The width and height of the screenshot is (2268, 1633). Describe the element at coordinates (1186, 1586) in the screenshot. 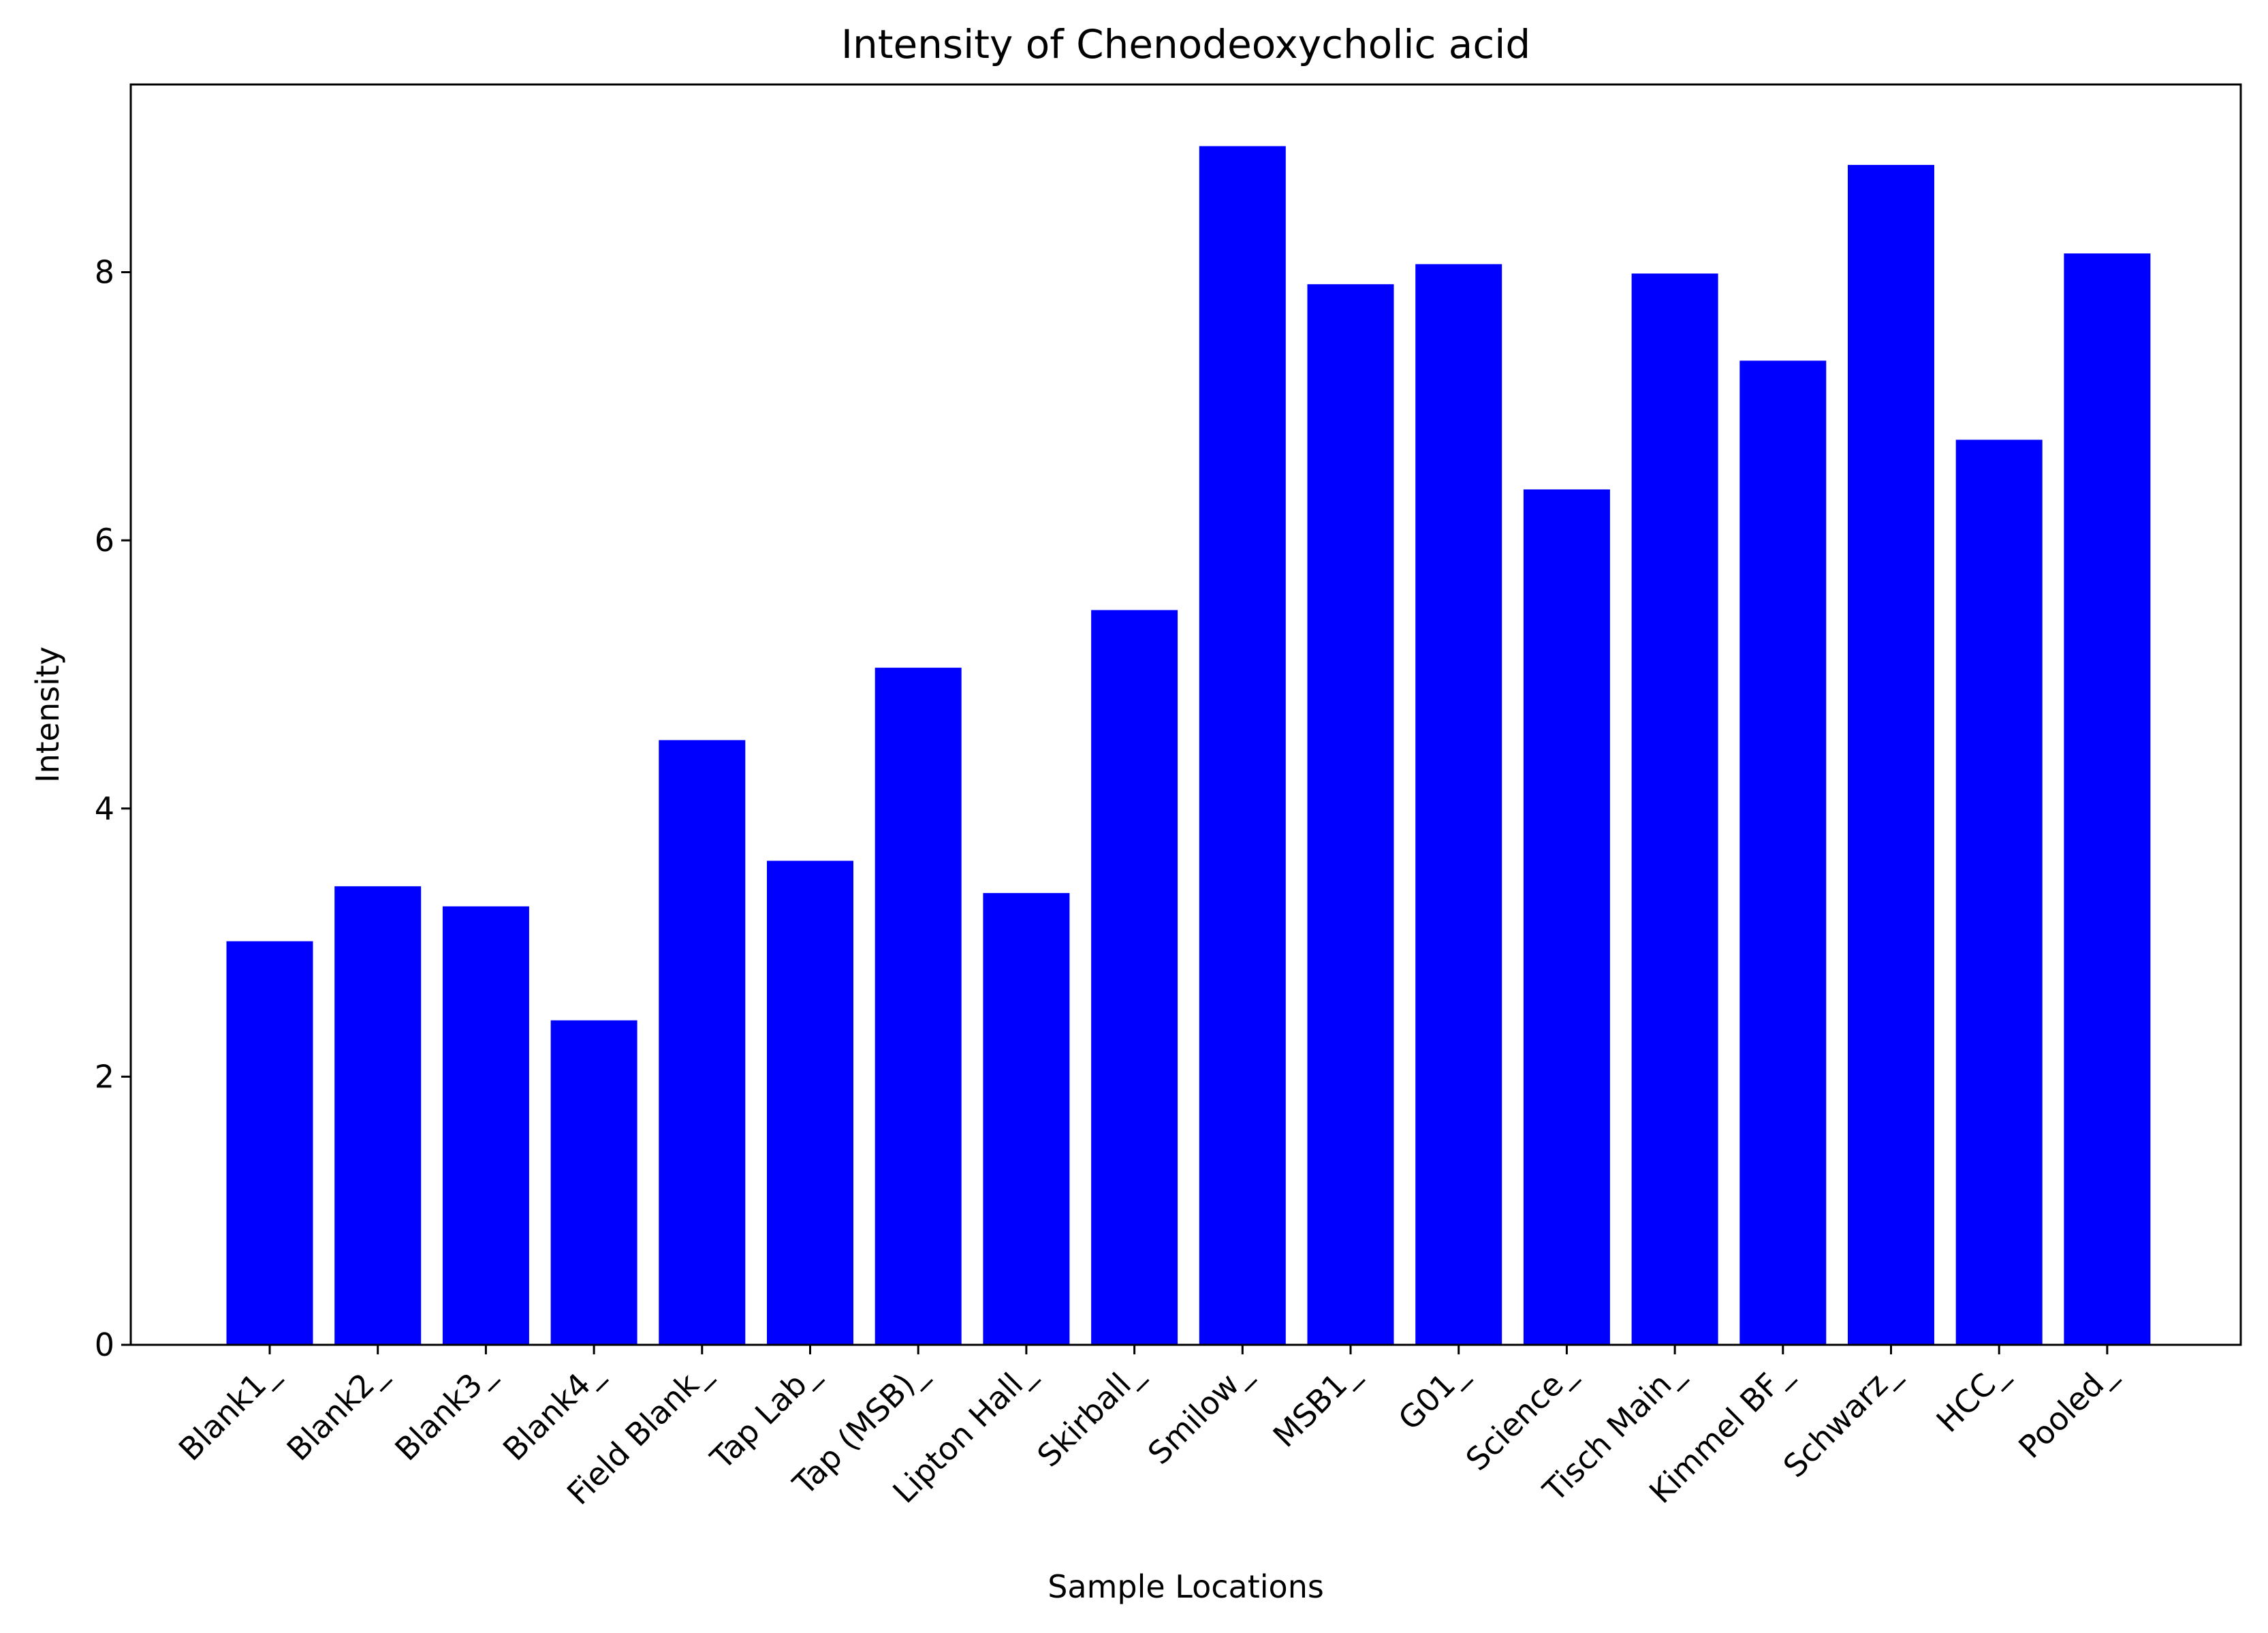

I see `x-axis-label: Sample Locations` at that location.